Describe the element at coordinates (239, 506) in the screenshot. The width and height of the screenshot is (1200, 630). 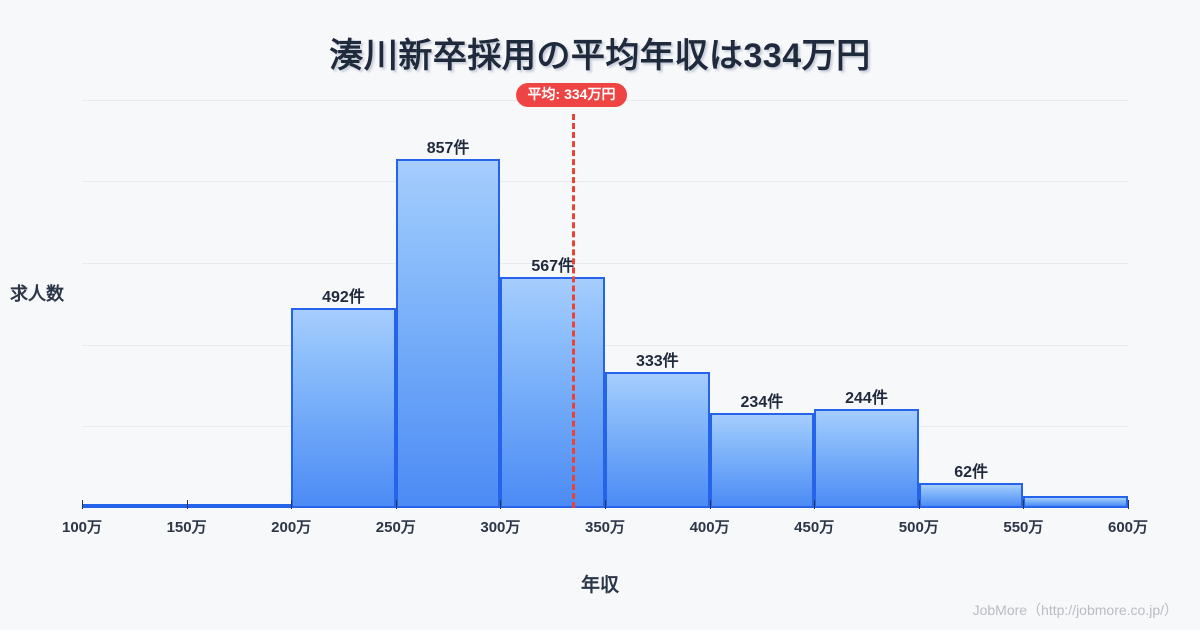
I see `bar-150-200万` at that location.